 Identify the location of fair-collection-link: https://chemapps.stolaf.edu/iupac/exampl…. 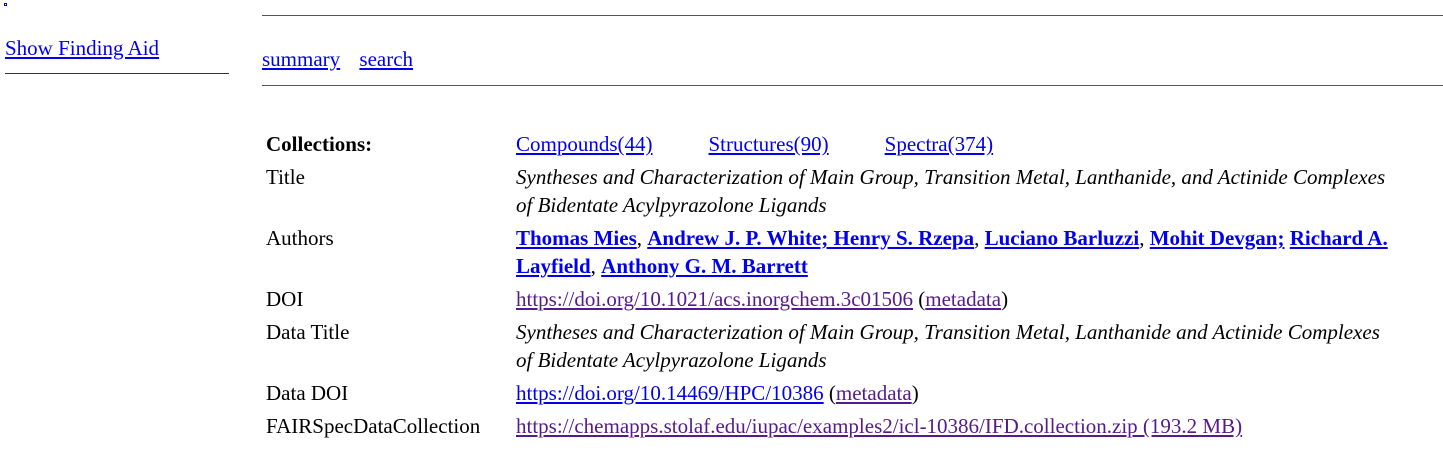
(879, 426).